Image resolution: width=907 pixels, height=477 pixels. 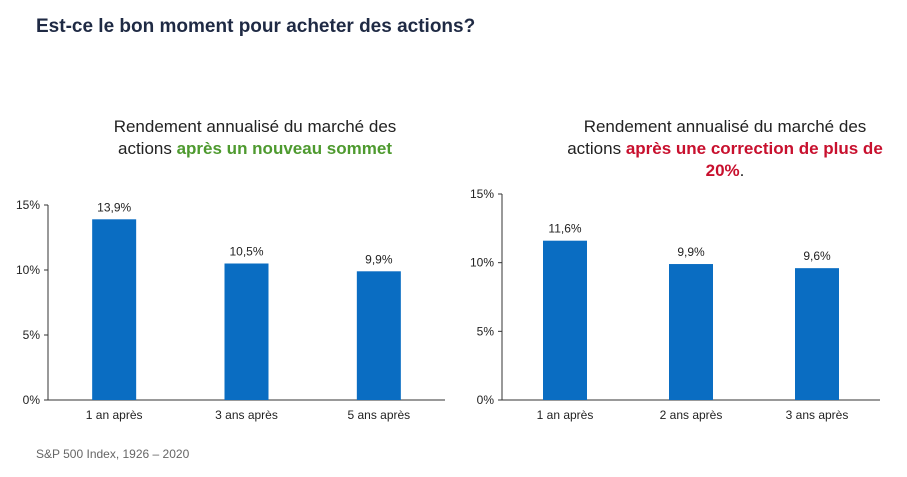 I want to click on chart-1-data-label: 13,9%, so click(x=114, y=207).